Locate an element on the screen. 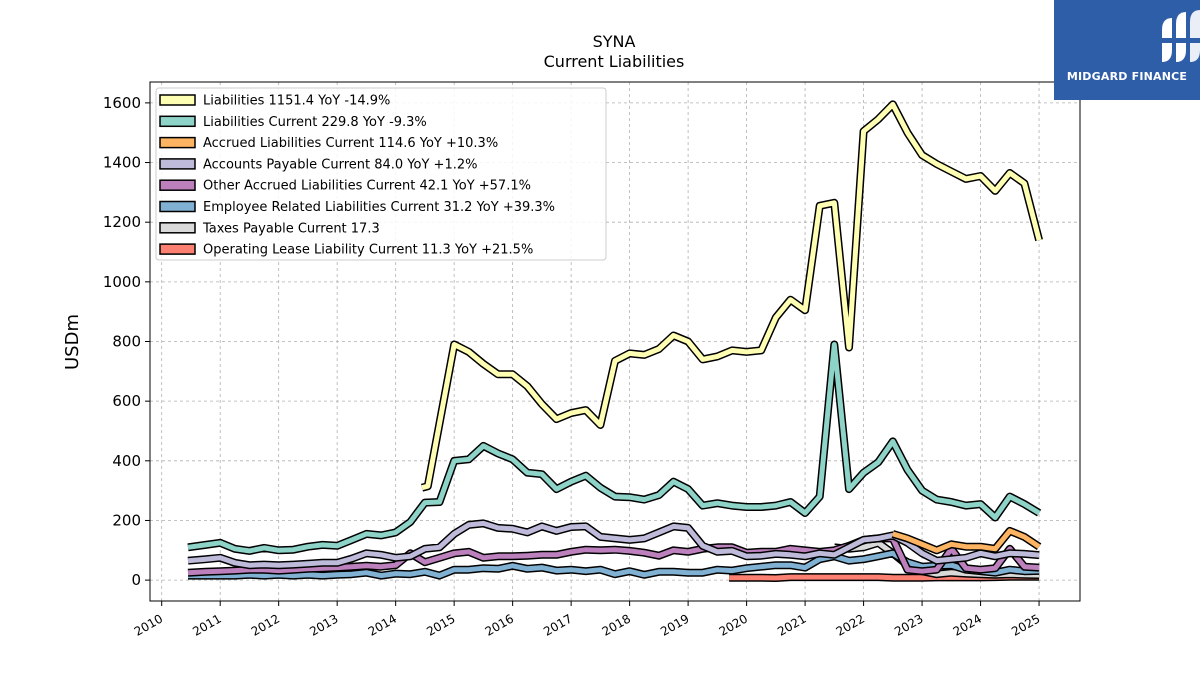  x-tick-label: 2015 is located at coordinates (440, 624).